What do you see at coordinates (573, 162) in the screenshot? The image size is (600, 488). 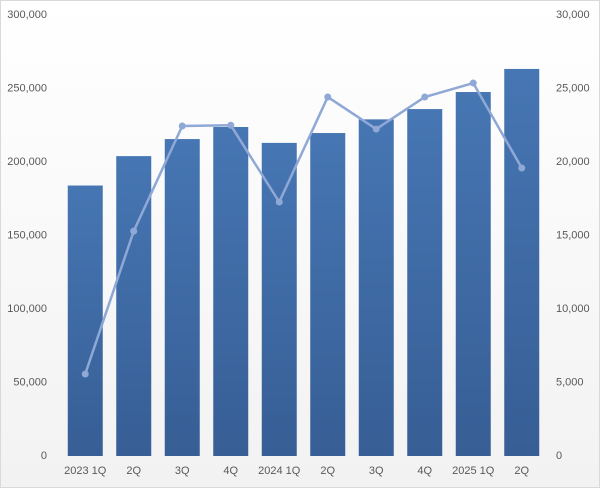 I see `y2-tick-label: 20,000` at bounding box center [573, 162].